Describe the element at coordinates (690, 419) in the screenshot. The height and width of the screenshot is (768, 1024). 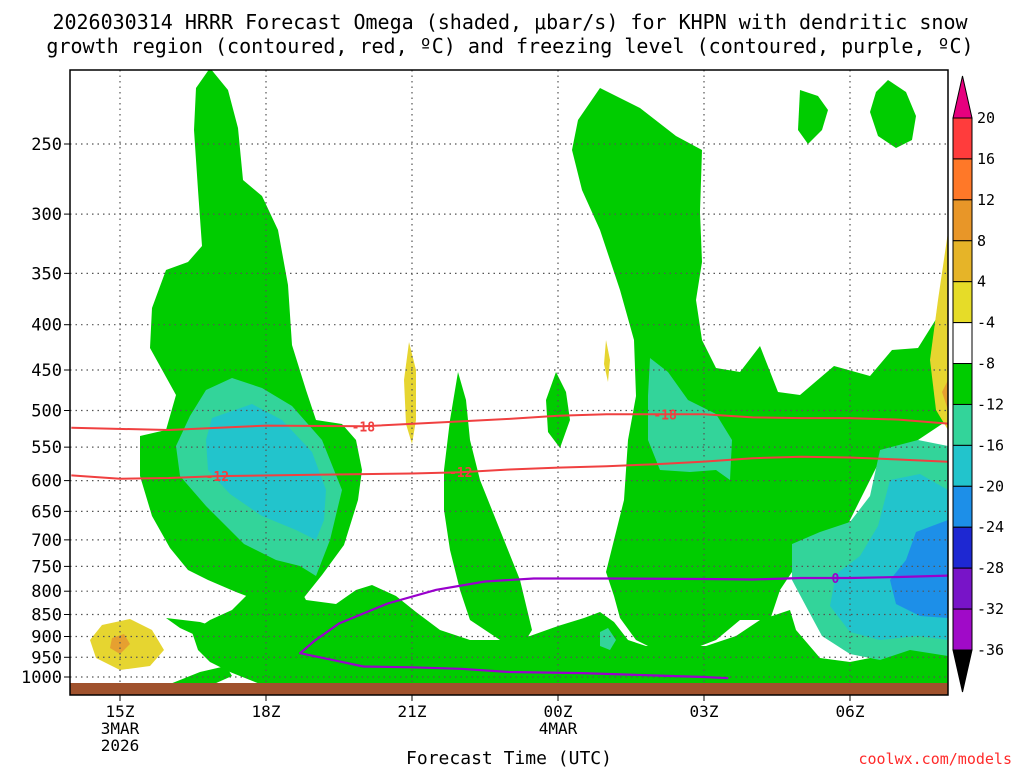
I see `omega-region-teal-center` at that location.